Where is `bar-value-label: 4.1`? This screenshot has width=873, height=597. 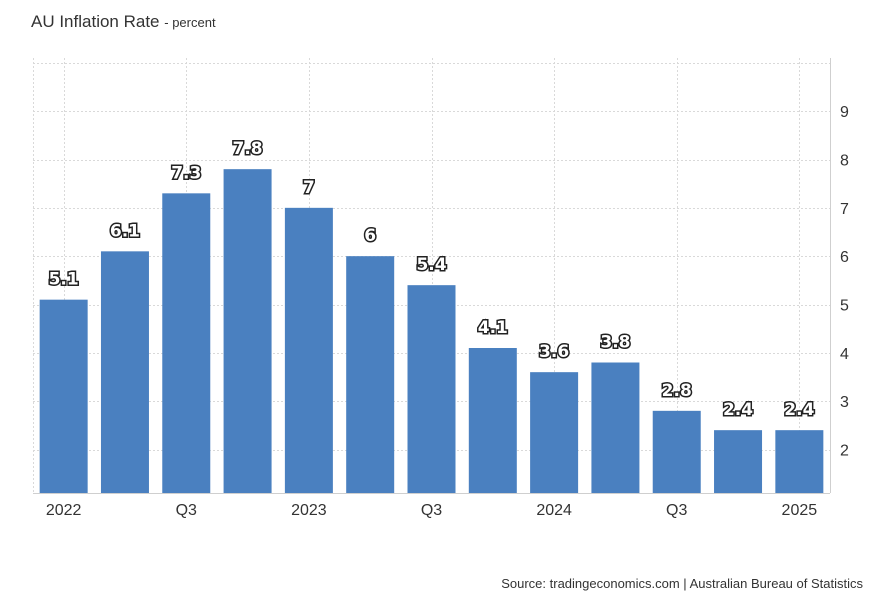
bar-value-label: 4.1 is located at coordinates (493, 328).